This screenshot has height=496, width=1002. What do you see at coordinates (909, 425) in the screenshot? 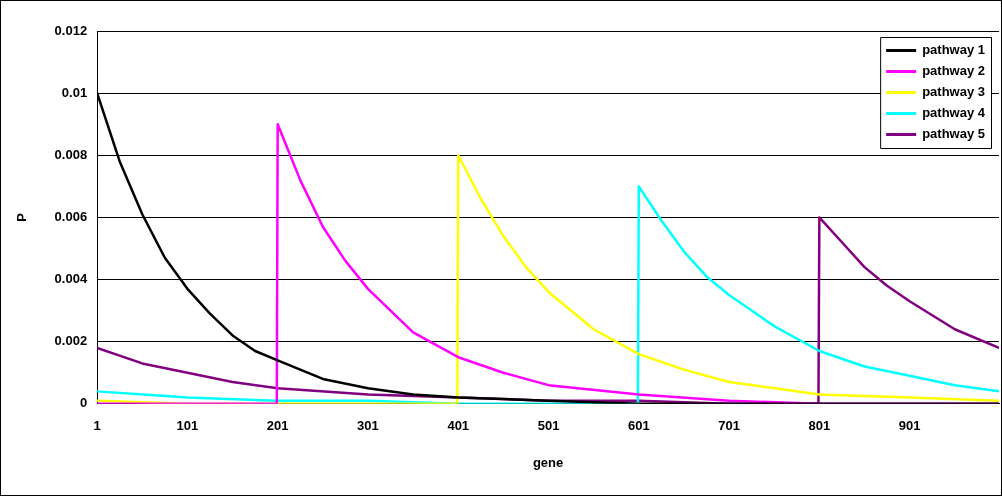
I see `x-tick-label: 901` at bounding box center [909, 425].